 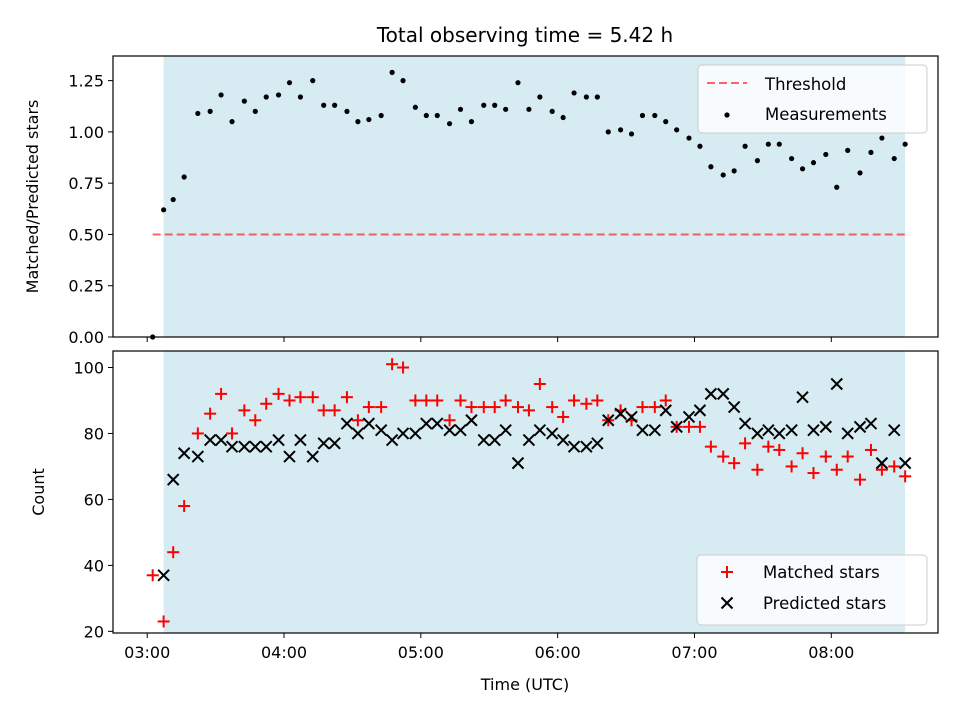 I want to click on y-tick-label: 0.00, so click(x=86, y=337).